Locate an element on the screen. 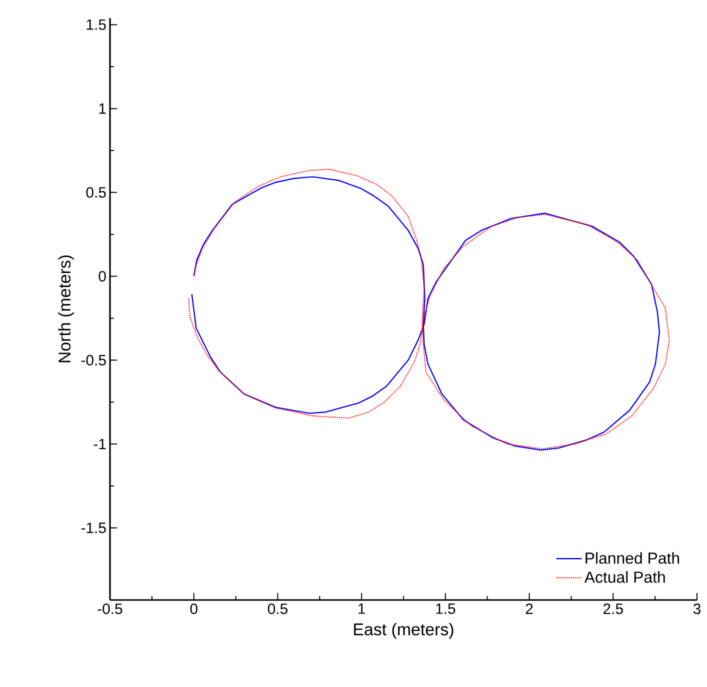 The image size is (707, 687). y-tick-label: -1.5 is located at coordinates (93, 528).